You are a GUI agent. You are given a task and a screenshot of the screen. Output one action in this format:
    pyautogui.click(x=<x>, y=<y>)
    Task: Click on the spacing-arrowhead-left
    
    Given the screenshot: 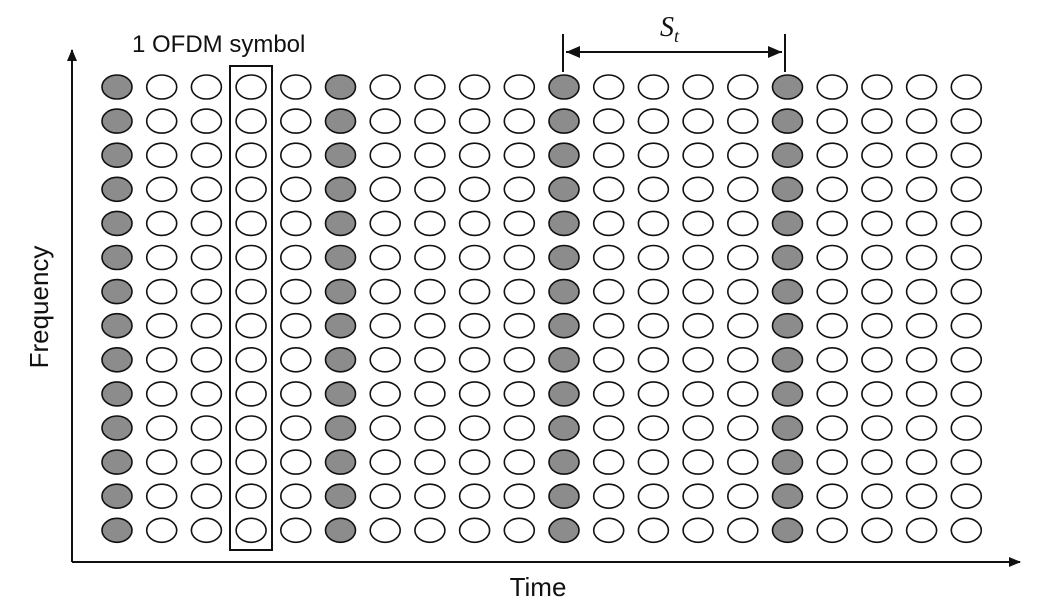 What is the action you would take?
    pyautogui.click(x=573, y=52)
    